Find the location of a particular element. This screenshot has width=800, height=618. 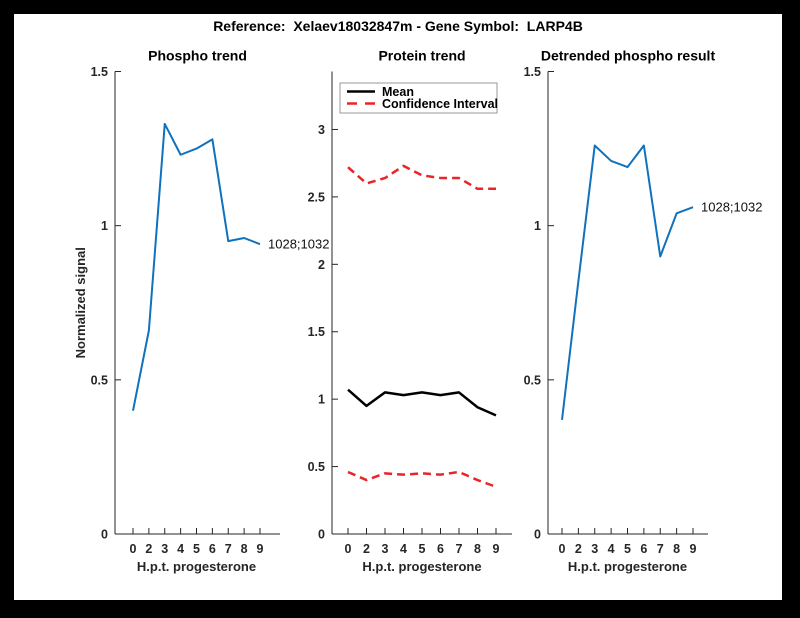

y-axis-label: Normalized signal is located at coordinates (80, 302).